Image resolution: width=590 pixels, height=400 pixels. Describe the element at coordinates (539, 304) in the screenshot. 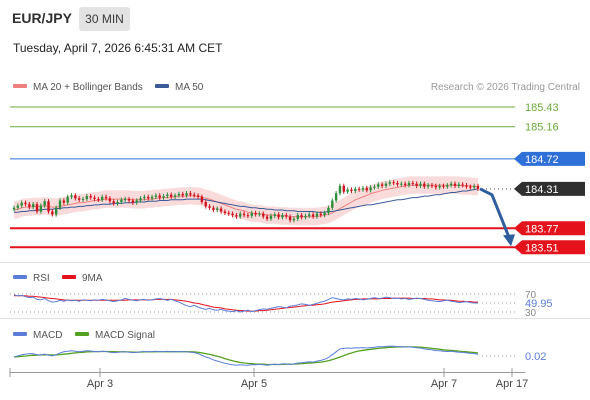

I see `rsi-last-label: 49.95` at that location.